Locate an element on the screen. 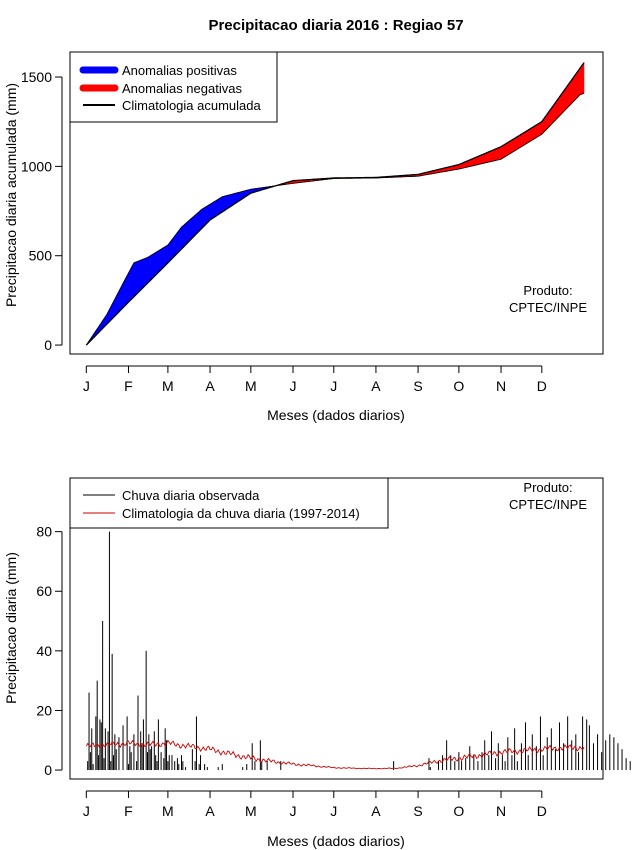  y-tick-label: 80 is located at coordinates (44, 532).